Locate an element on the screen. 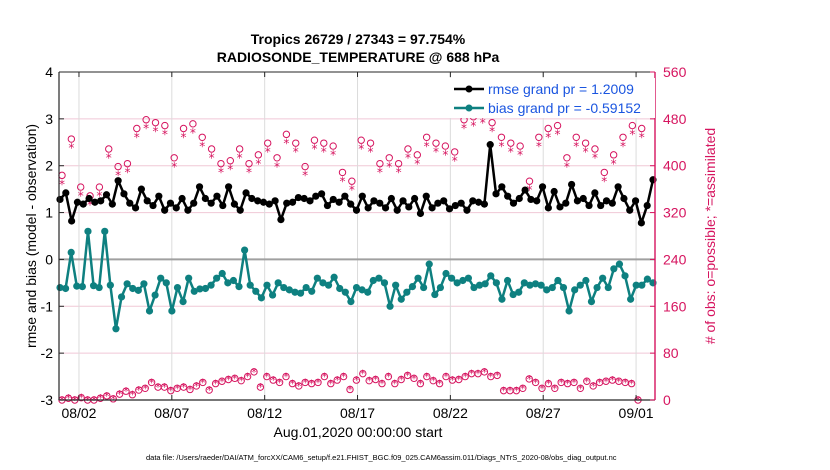 The width and height of the screenshot is (830, 470). tick-label-x: 08/22 is located at coordinates (450, 413).